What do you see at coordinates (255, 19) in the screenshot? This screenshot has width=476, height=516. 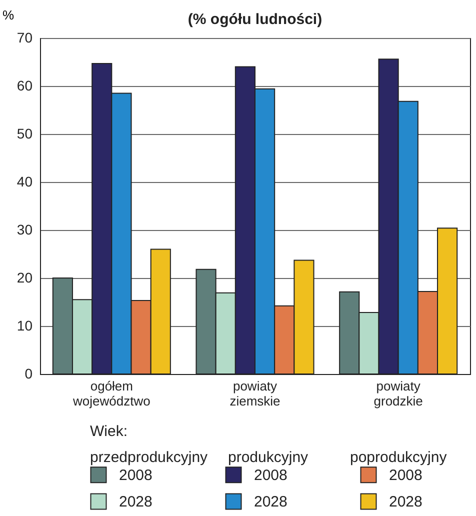 I see `chart-title: (% ogółu ludności)` at bounding box center [255, 19].